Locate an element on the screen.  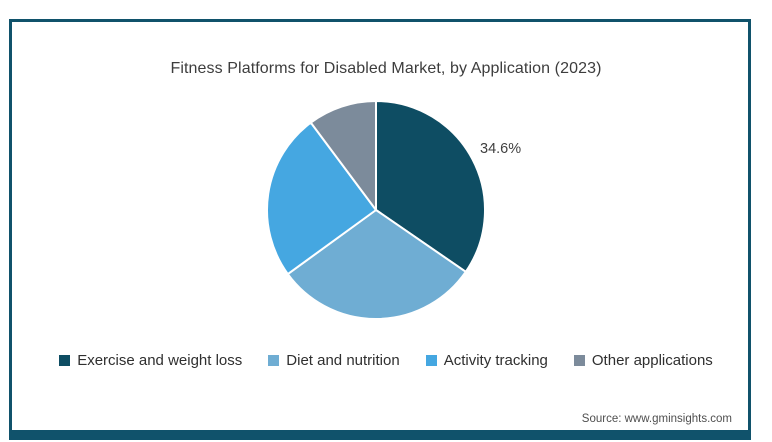
legend-item-other-applications: Other applications is located at coordinates (643, 360).